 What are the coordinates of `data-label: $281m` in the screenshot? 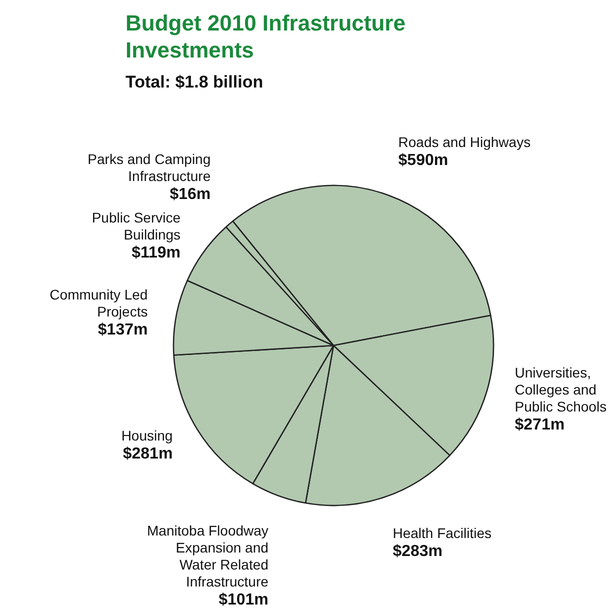 It's located at (147, 453).